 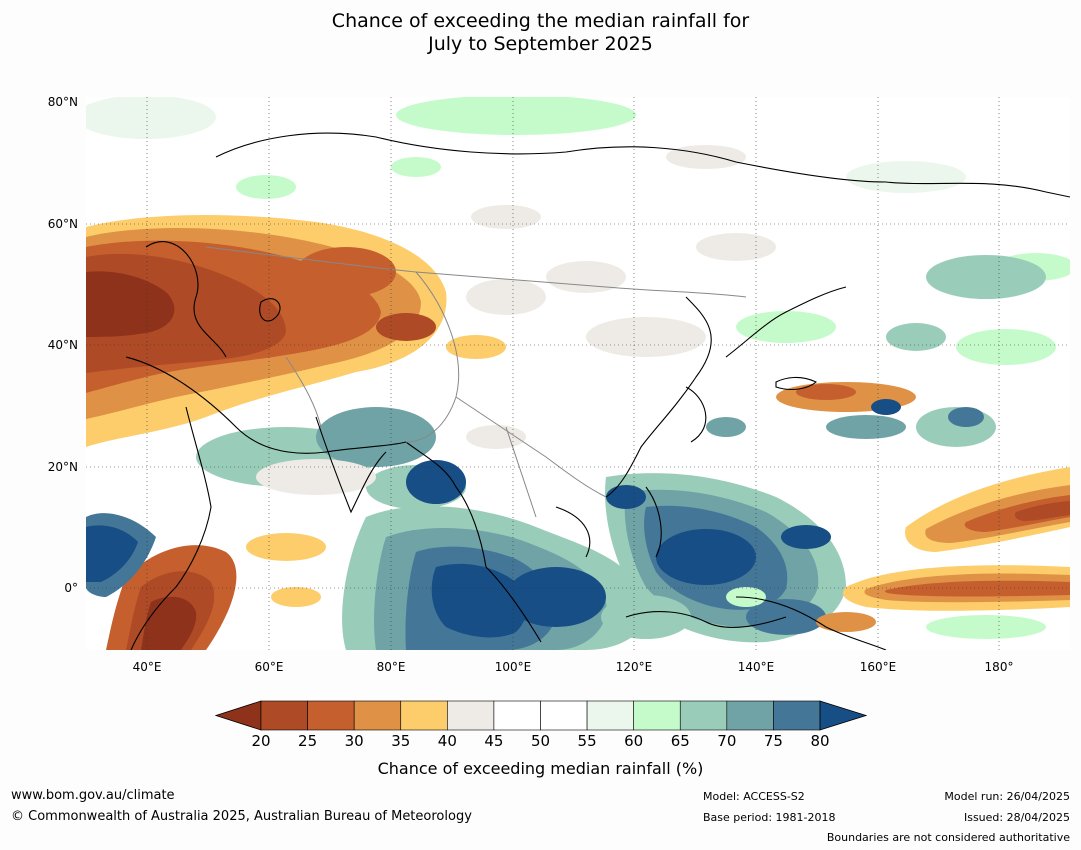 I want to click on colorbar-tick-label: 50, so click(x=540, y=741).